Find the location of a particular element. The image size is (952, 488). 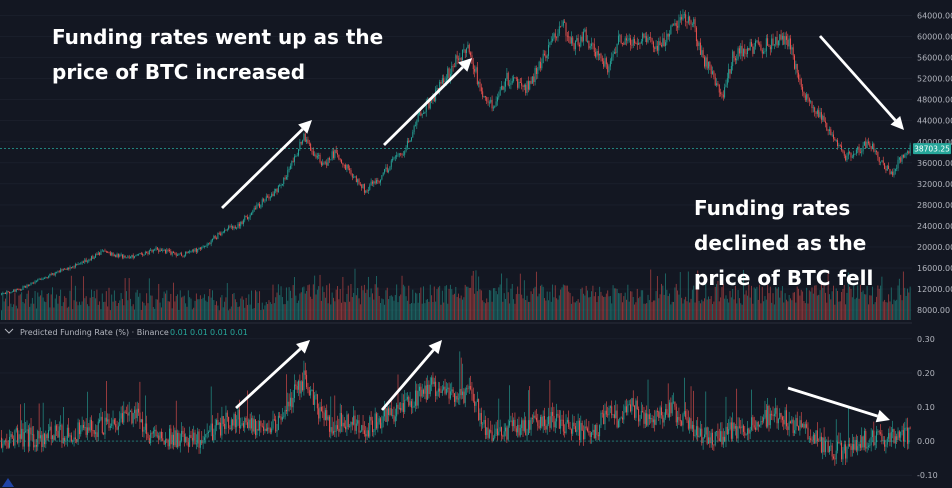

price-tick-label: 44000.00 is located at coordinates (934, 121).